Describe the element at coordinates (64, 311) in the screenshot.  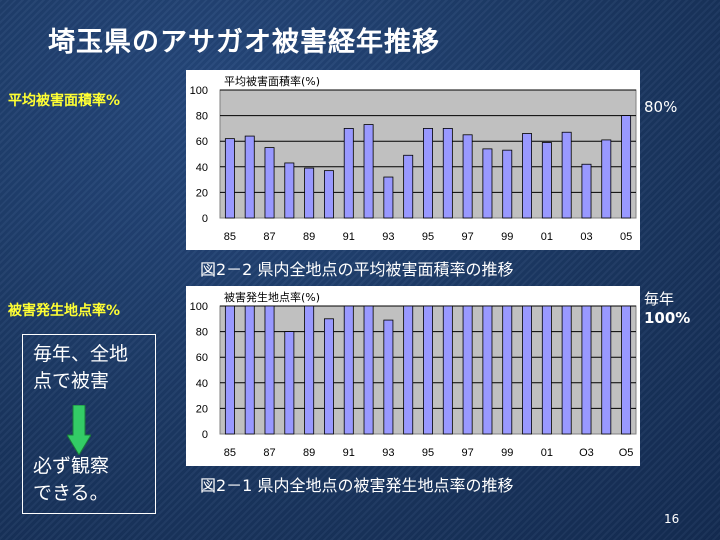
I see `left-label-occurrence-rate: 被害発生地点率%` at that location.